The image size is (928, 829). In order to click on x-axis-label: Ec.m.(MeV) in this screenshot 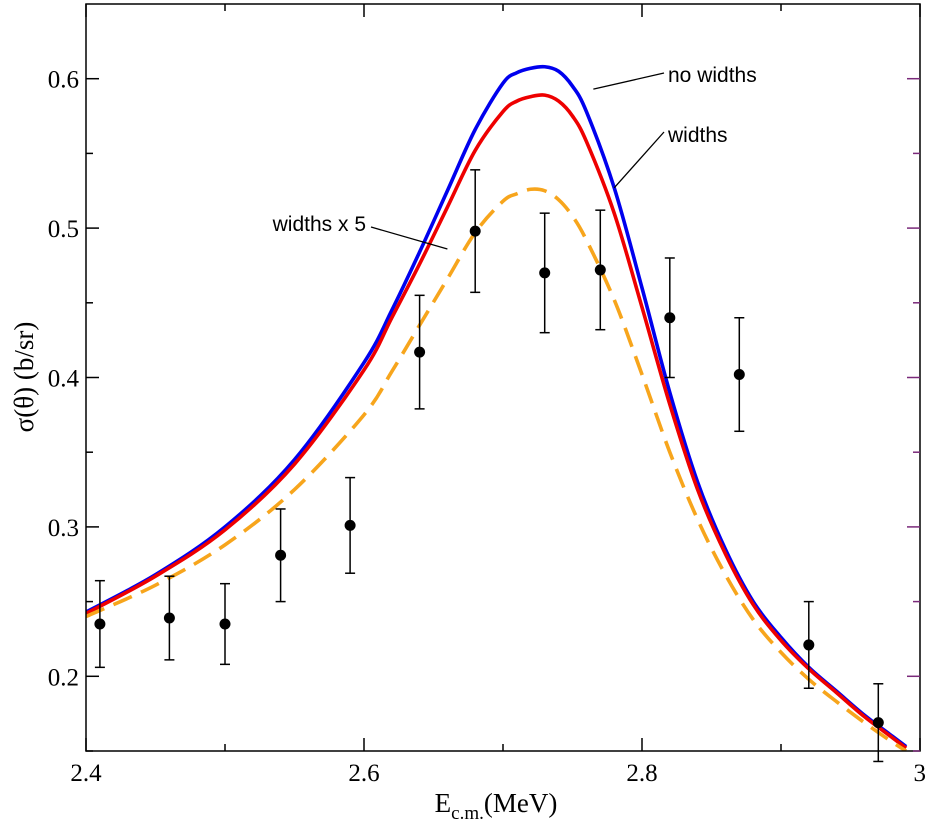, I will do `click(496, 806)`.